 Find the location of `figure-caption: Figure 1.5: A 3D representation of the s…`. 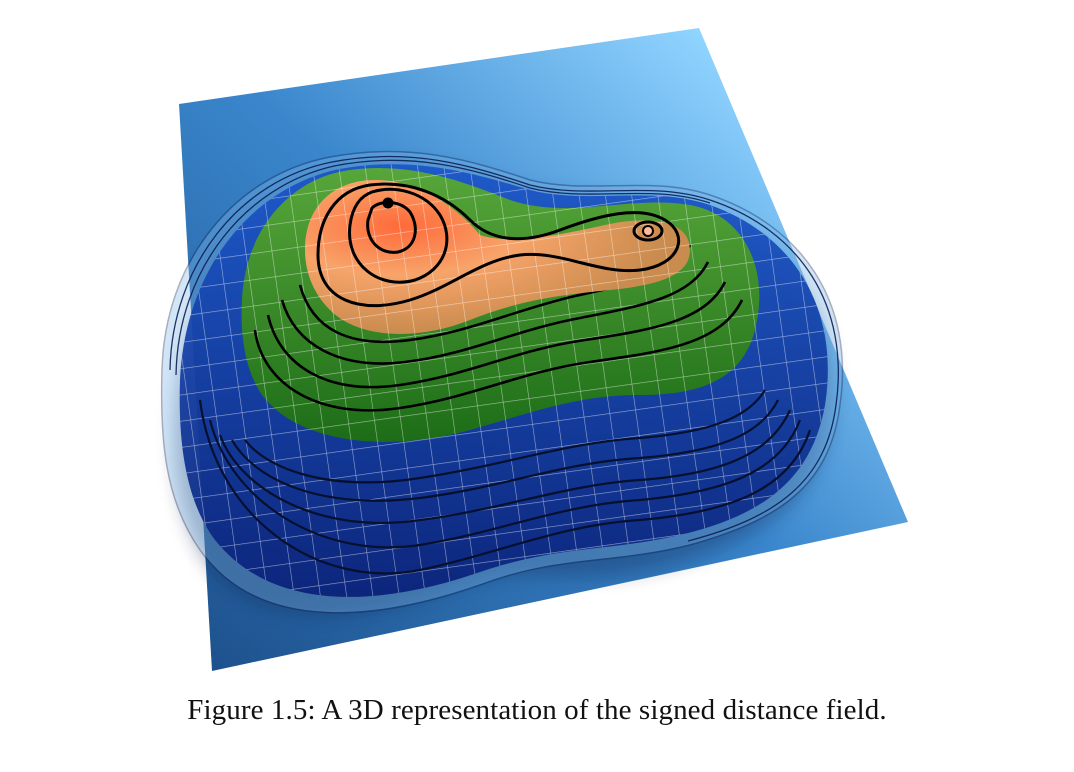

figure-caption: Figure 1.5: A 3D representation of the s… is located at coordinates (537, 710).